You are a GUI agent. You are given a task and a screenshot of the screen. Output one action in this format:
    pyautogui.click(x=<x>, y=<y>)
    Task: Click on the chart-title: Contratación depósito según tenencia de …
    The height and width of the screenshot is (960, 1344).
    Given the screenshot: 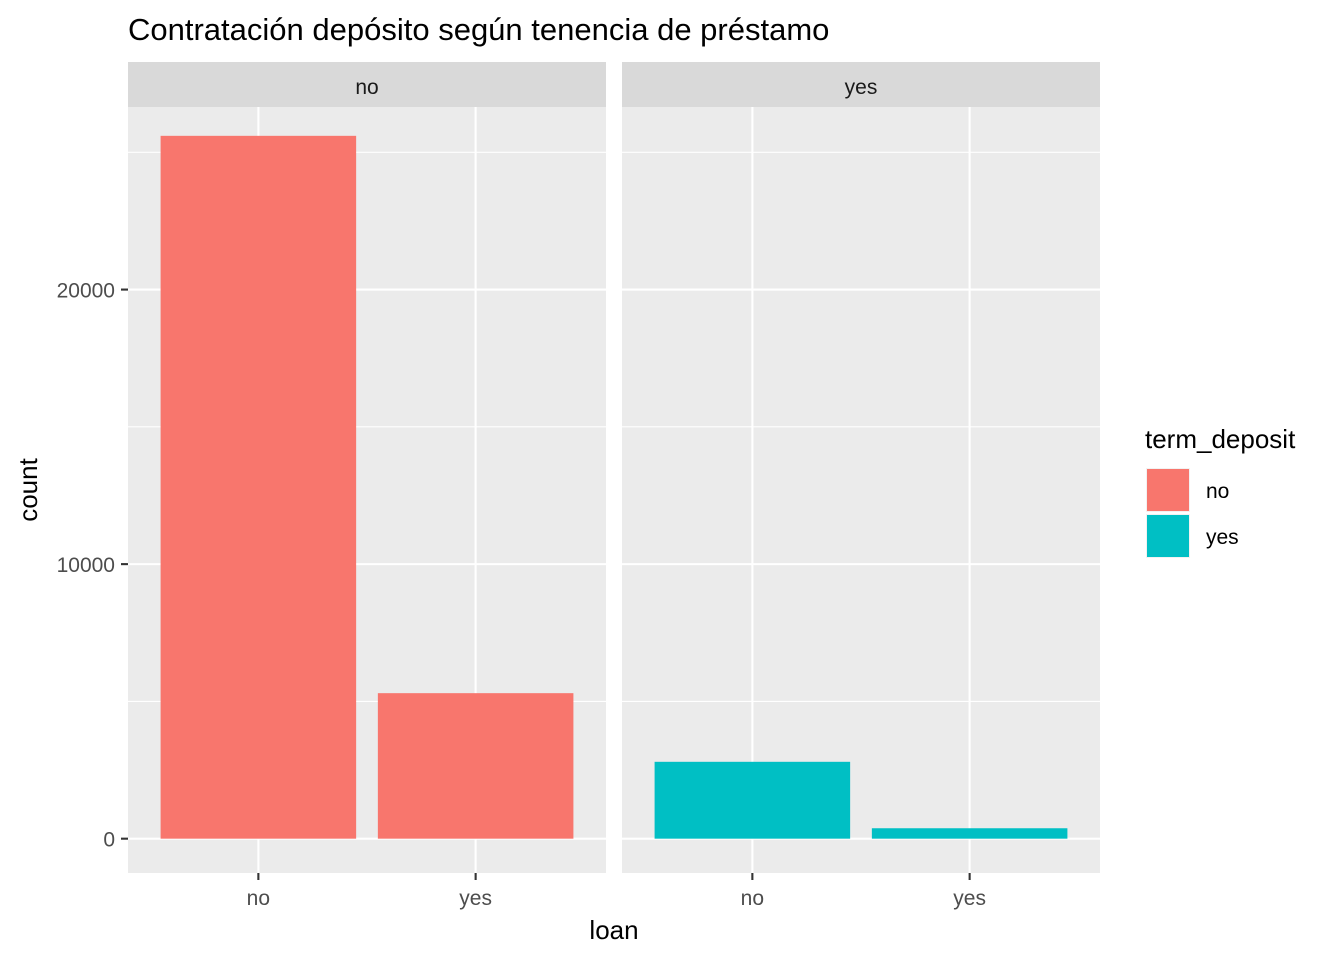 What is the action you would take?
    pyautogui.click(x=478, y=29)
    